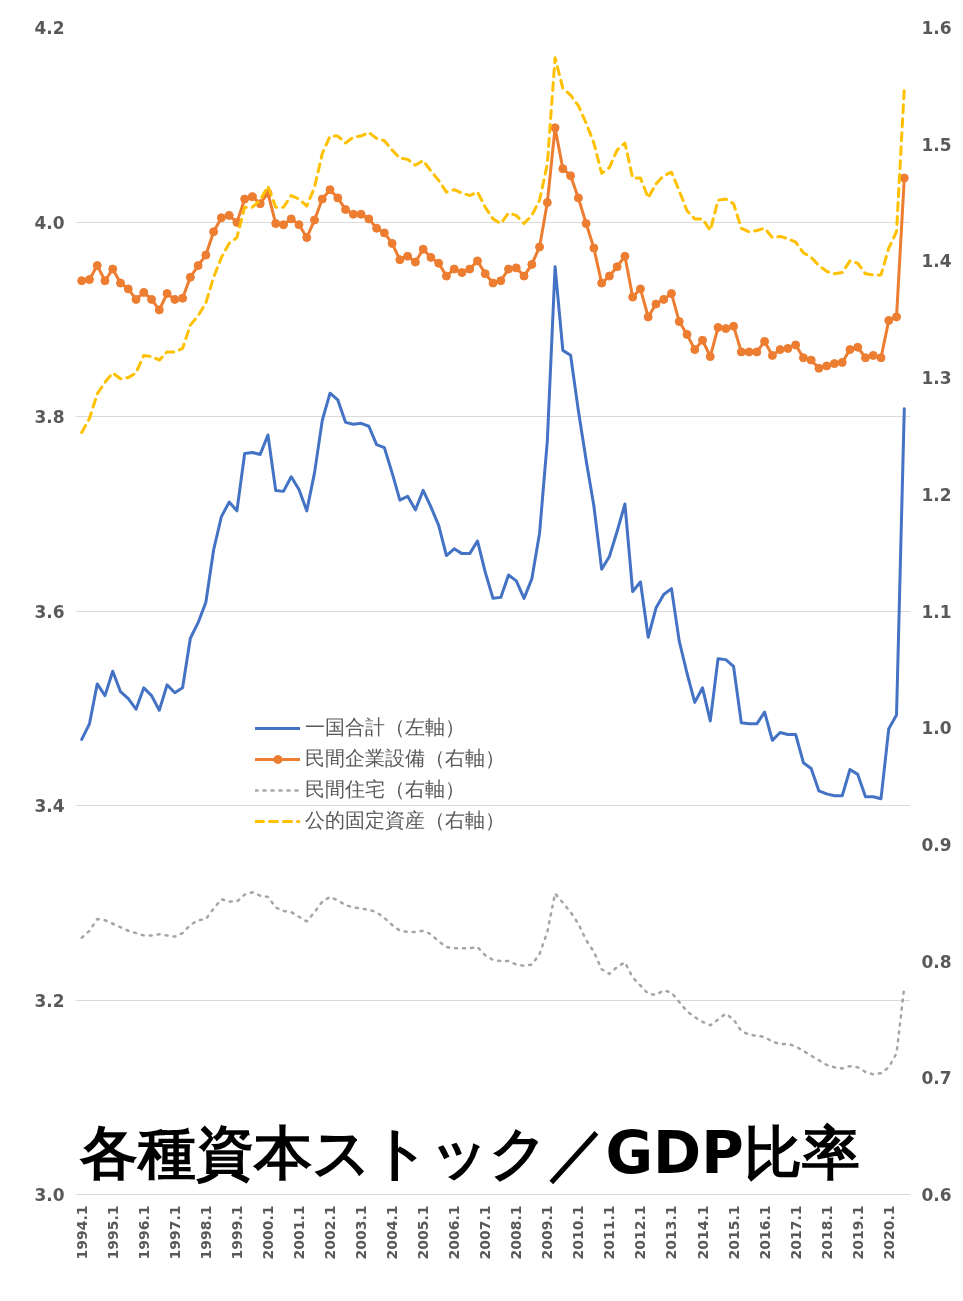 This screenshot has height=1301, width=963. I want to click on y2-tick-label: 0.9, so click(936, 844).